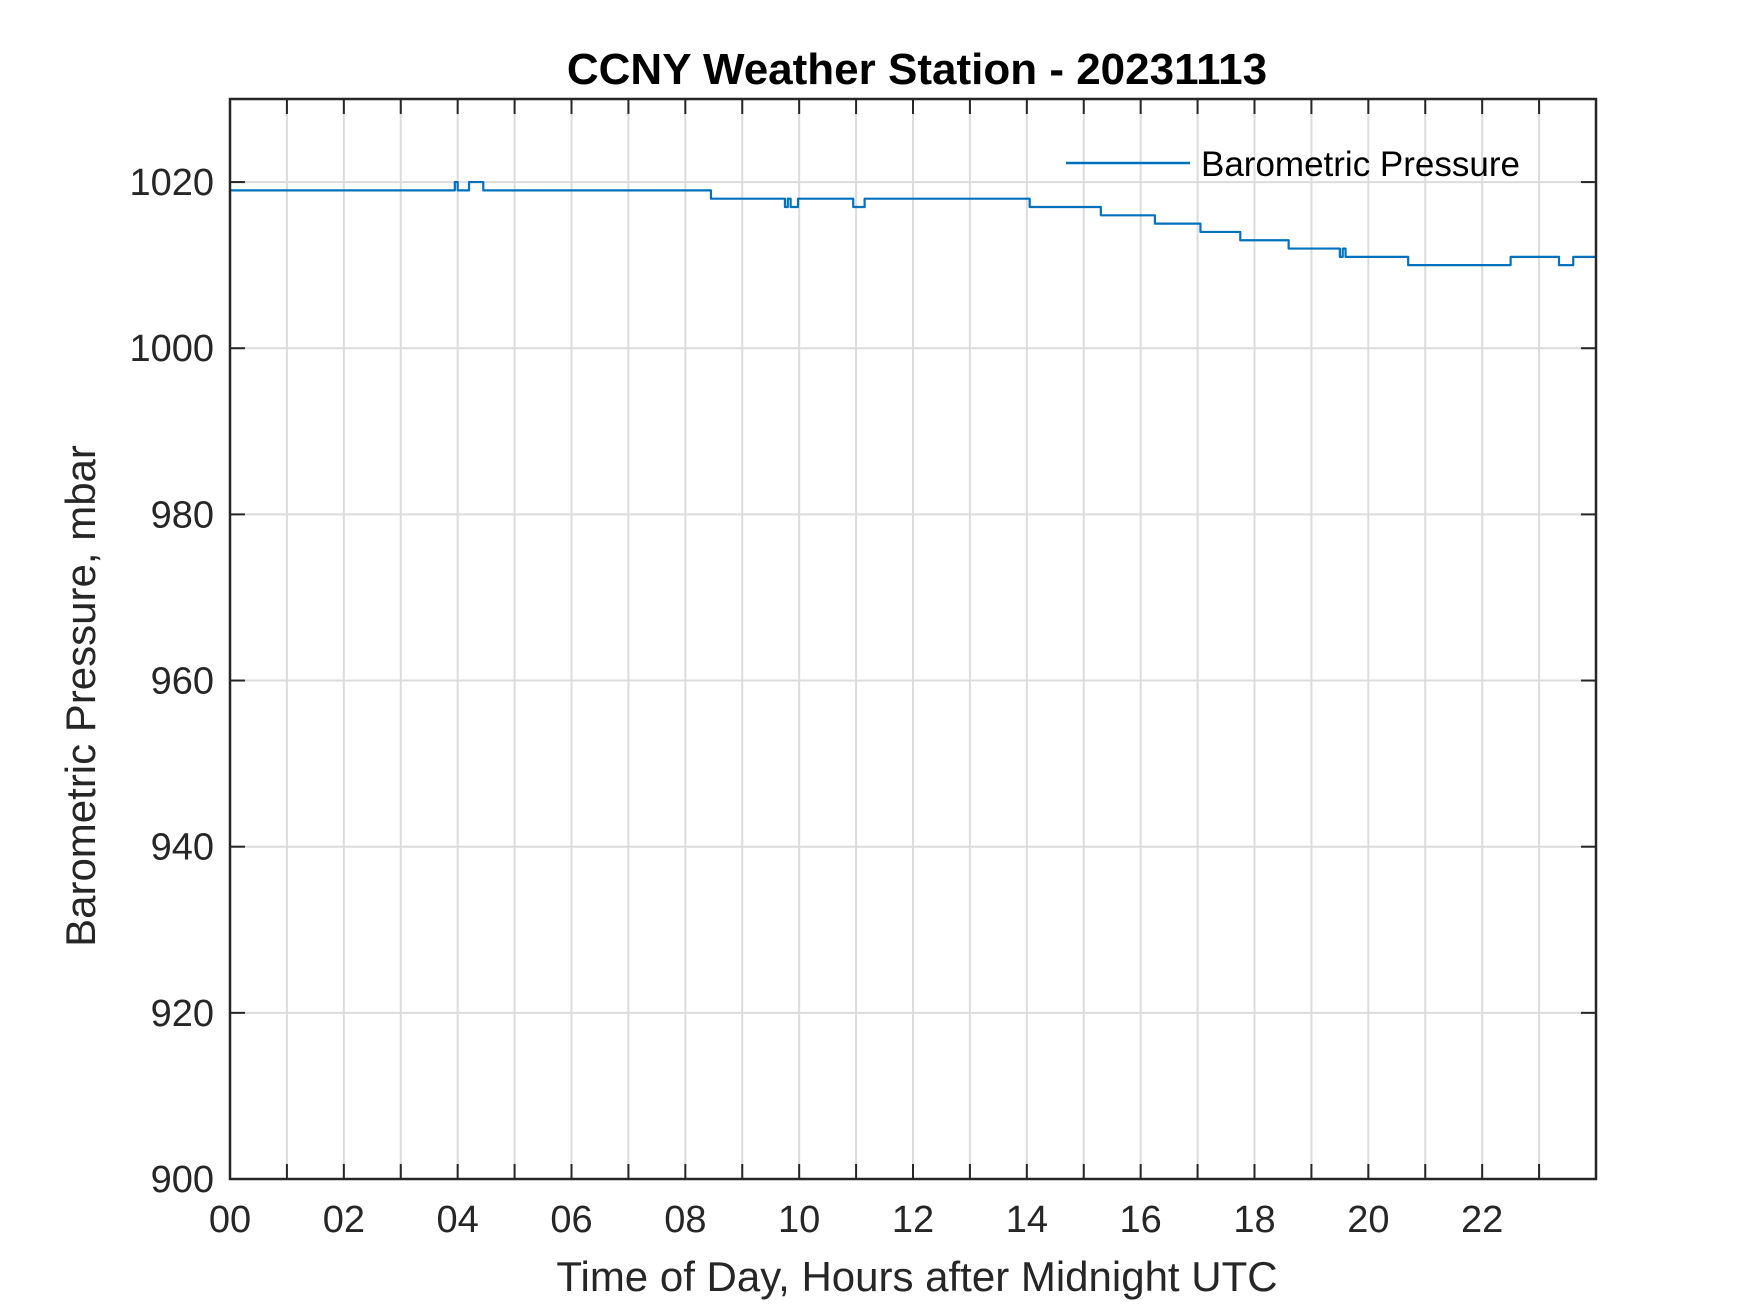 The height and width of the screenshot is (1313, 1750). Describe the element at coordinates (171, 183) in the screenshot. I see `y-tick-label: 1020` at that location.